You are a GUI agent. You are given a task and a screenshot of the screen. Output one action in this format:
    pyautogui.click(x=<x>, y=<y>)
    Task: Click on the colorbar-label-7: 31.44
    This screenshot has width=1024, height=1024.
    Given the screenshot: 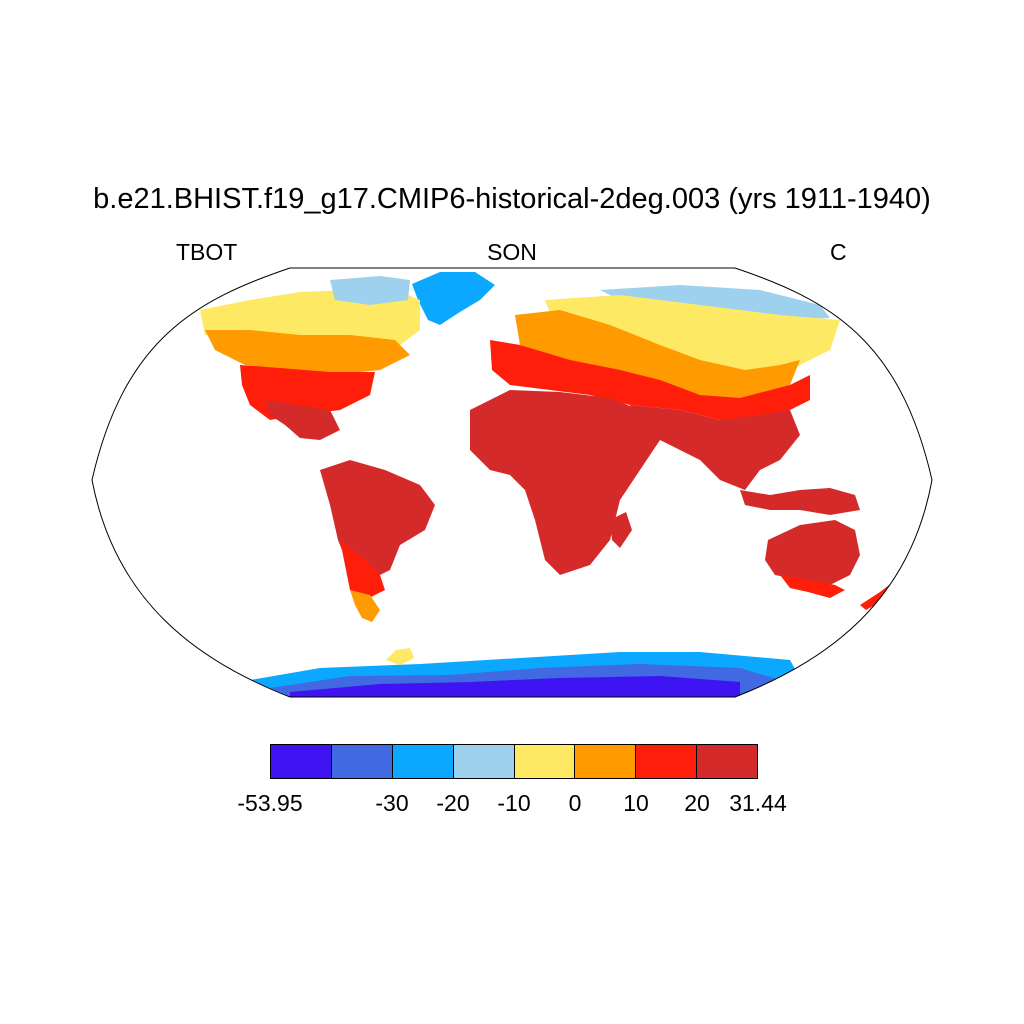 What is the action you would take?
    pyautogui.click(x=758, y=803)
    